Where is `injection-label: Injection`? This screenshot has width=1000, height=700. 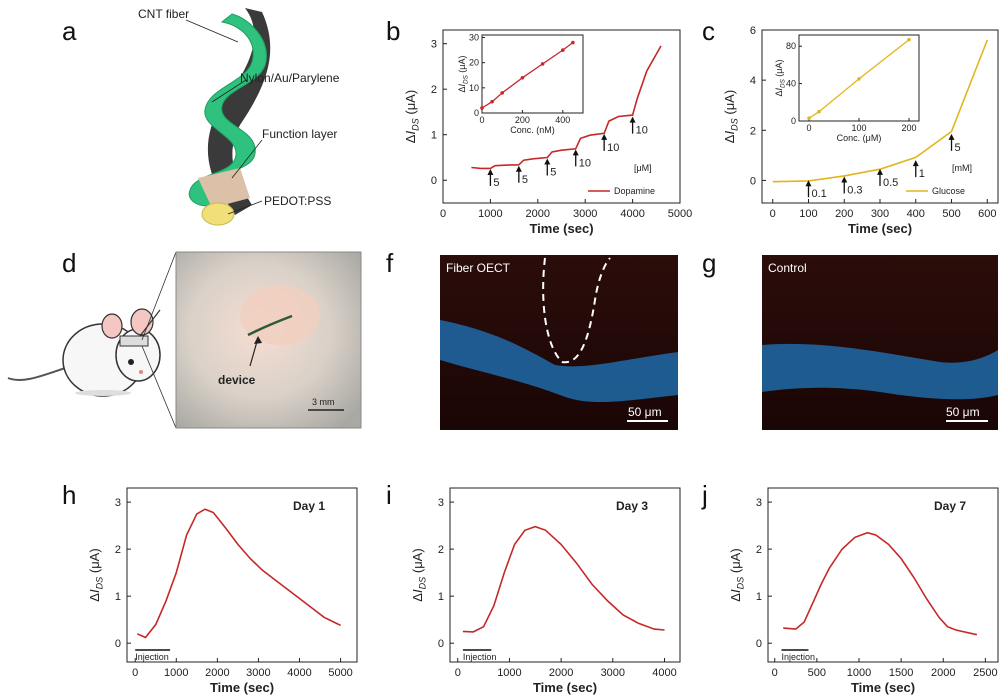
injection-label: Injection is located at coordinates (798, 657).